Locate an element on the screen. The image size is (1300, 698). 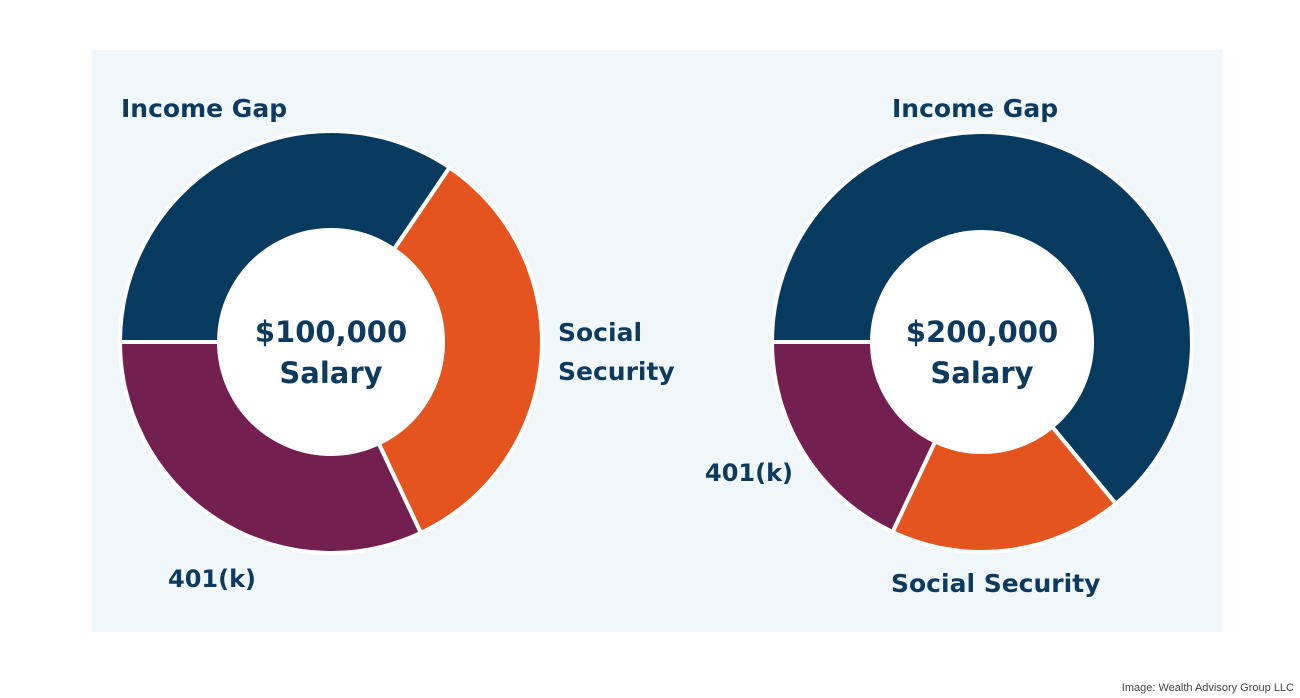
donut-slice-income-gap is located at coordinates (285, 236).